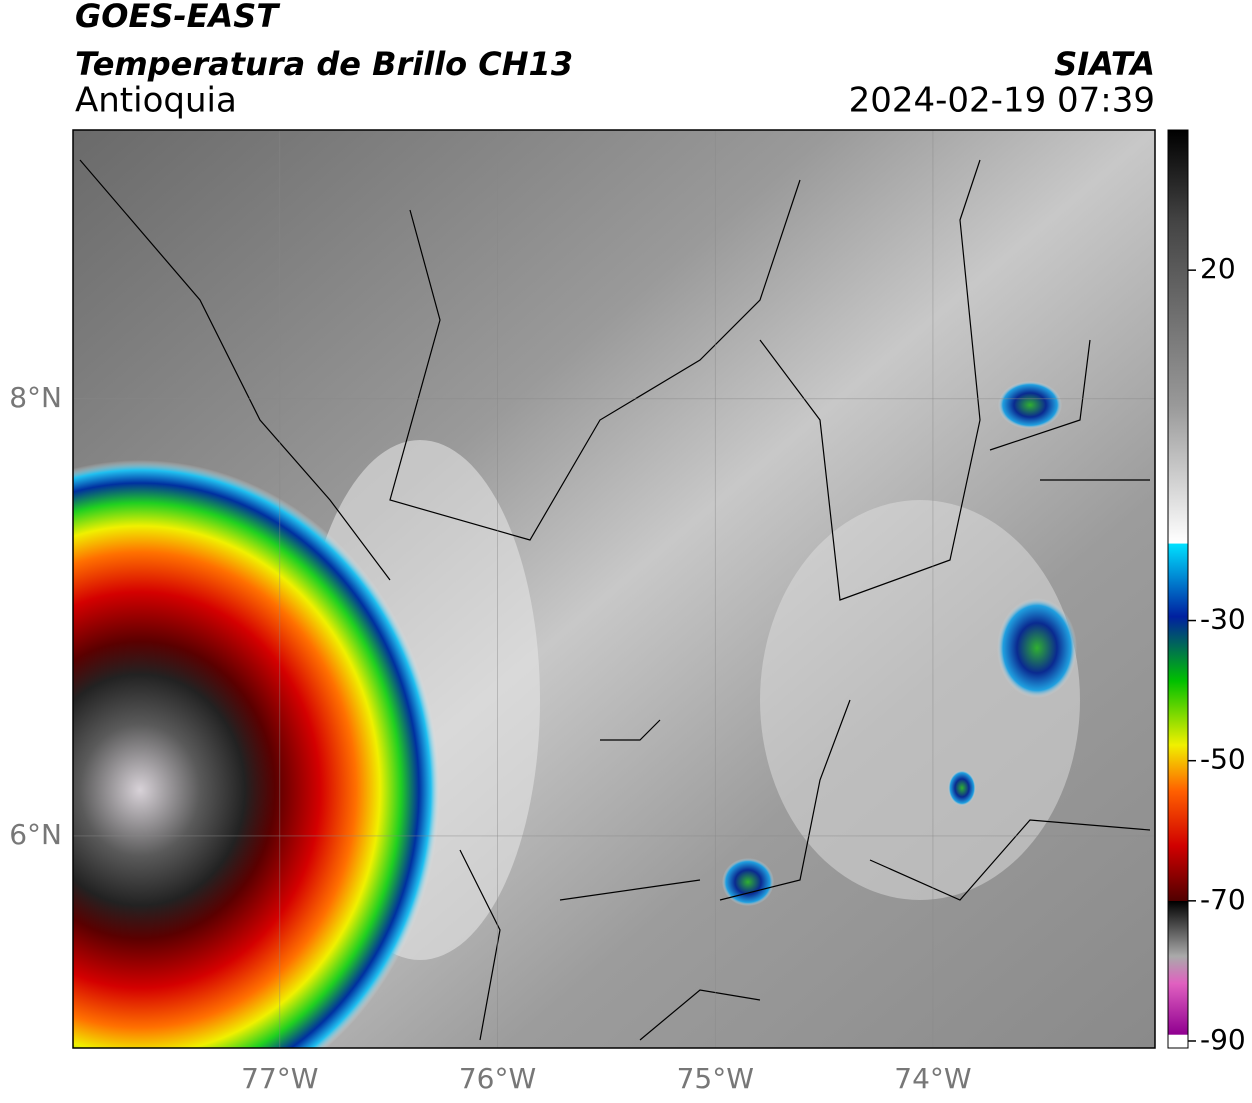 This screenshot has width=1252, height=1103. I want to click on colorbar-label: -30, so click(1223, 619).